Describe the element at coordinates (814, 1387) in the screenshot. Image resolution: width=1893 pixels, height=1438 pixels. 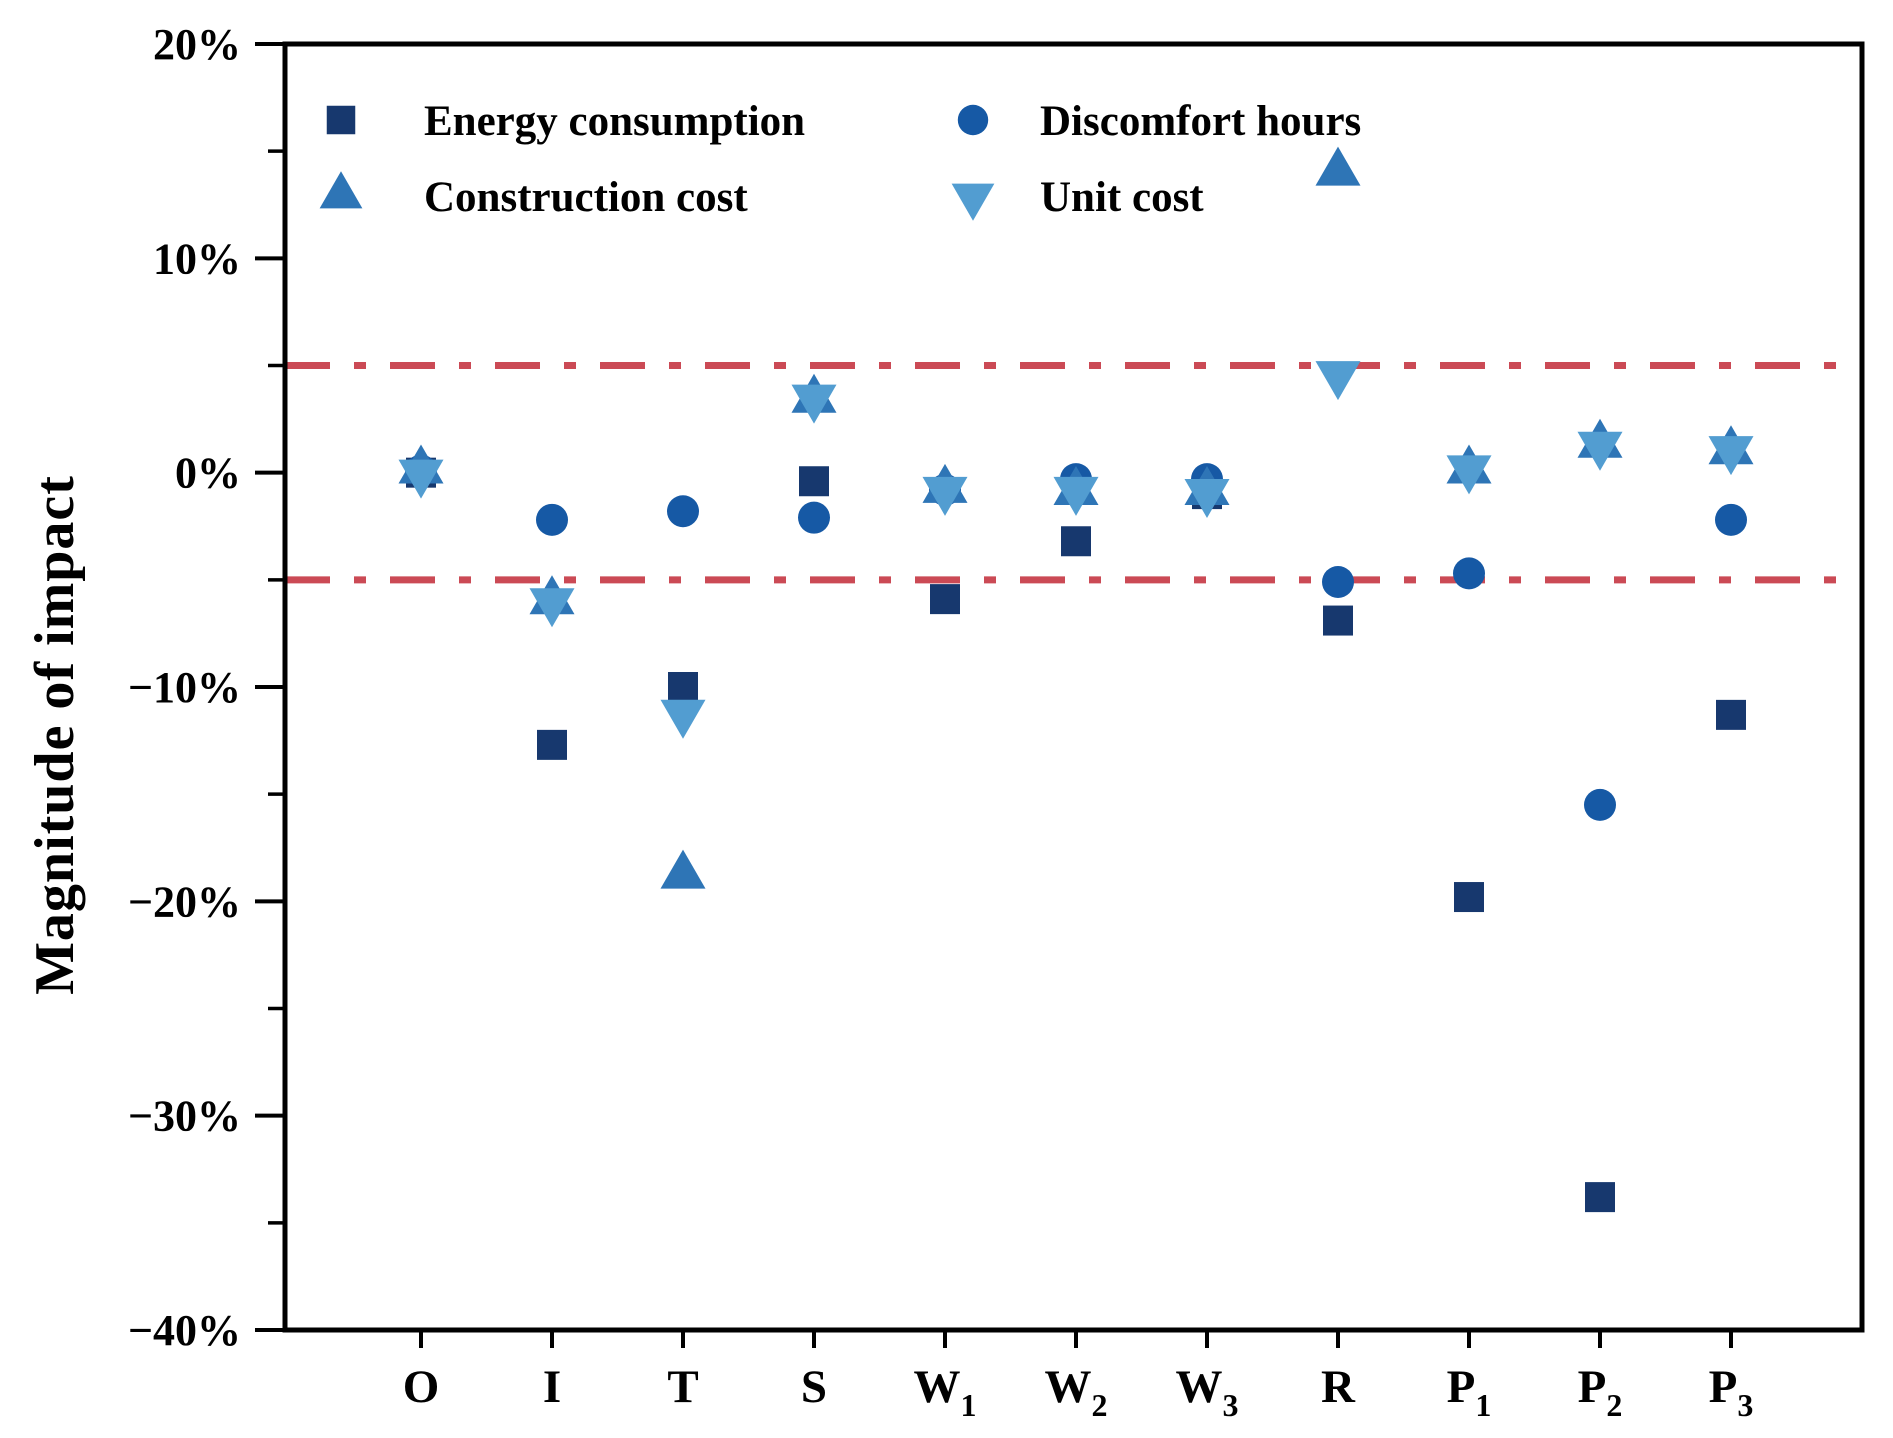
I see `x-category-label: S` at that location.